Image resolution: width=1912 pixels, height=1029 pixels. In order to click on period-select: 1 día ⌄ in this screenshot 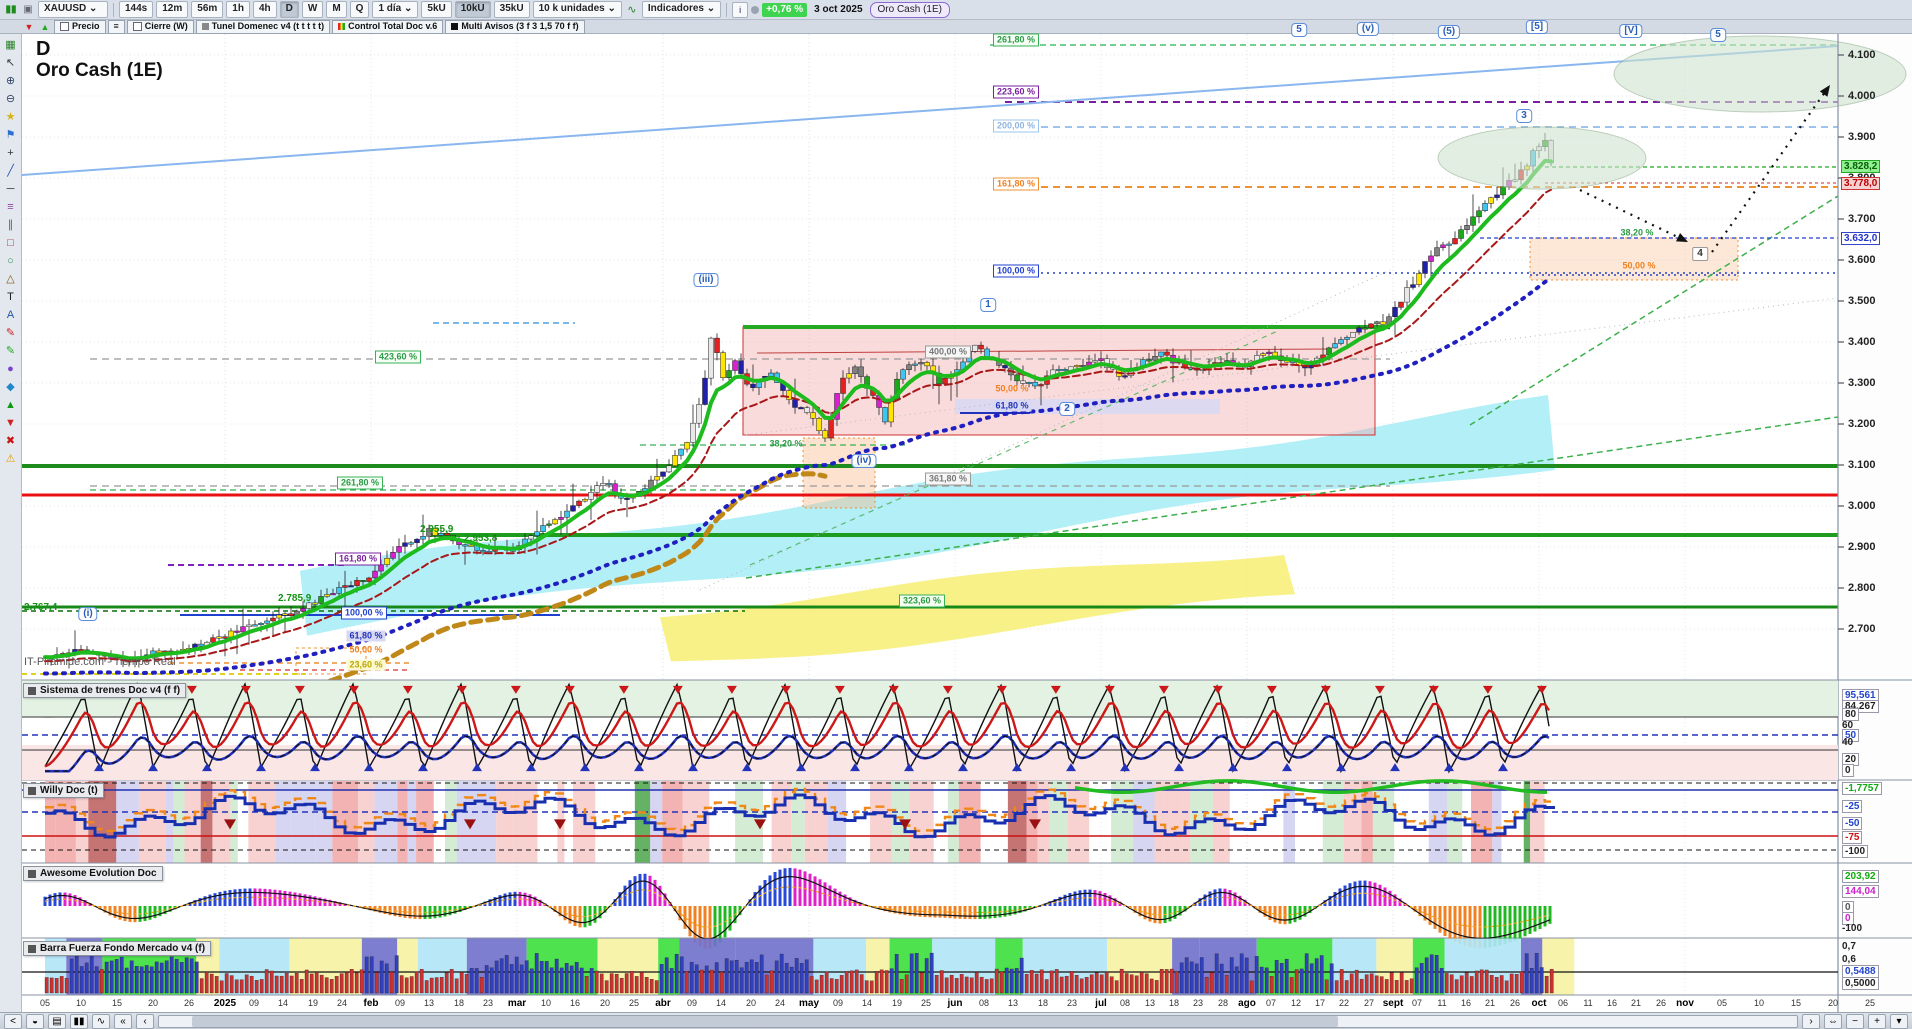, I will do `click(395, 9)`.